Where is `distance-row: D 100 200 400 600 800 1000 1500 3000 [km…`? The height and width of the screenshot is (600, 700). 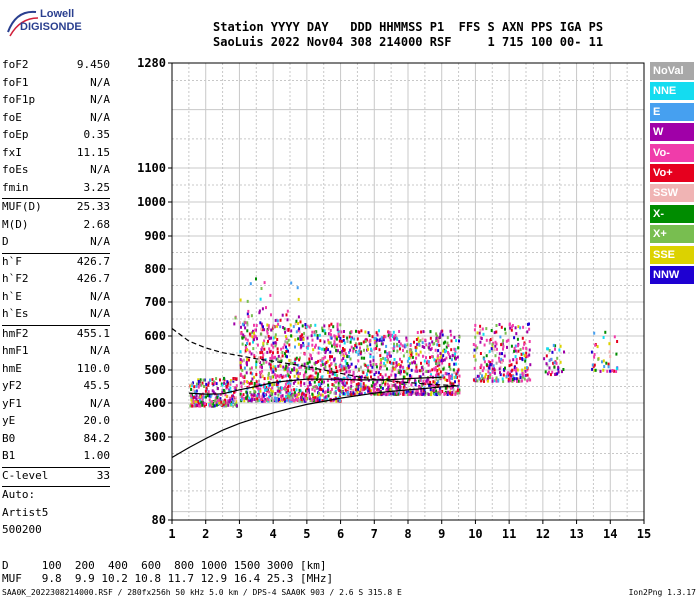
distance-row: D 100 200 400 600 800 1000 1500 3000 [km… is located at coordinates (164, 565).